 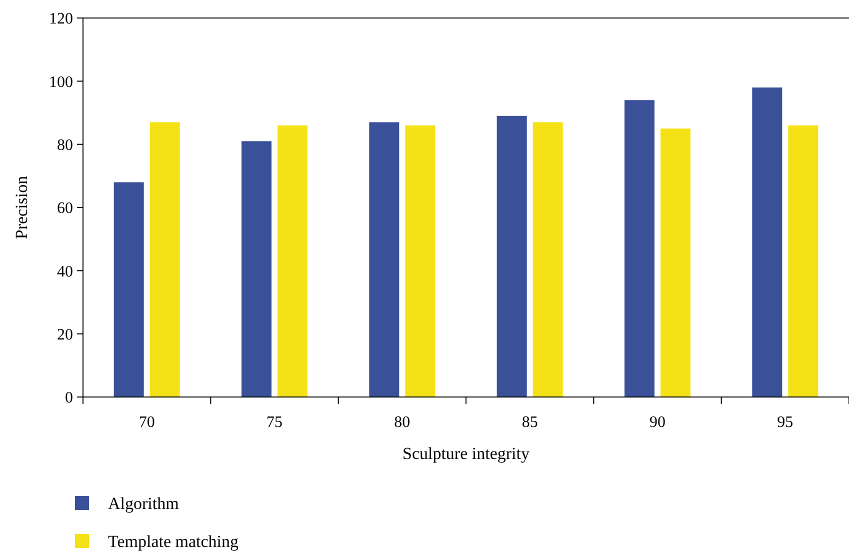 I want to click on y-tick-label: 60, so click(x=65, y=209).